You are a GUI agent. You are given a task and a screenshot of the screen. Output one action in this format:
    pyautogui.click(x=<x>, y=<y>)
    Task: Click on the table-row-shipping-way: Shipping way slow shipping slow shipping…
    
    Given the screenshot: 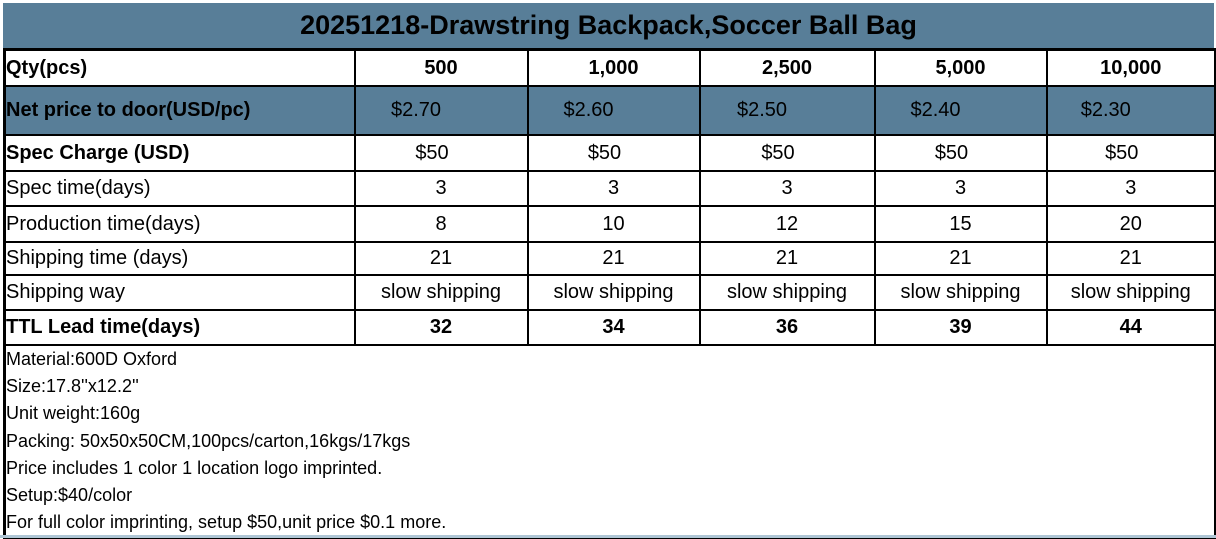 What is the action you would take?
    pyautogui.click(x=610, y=292)
    